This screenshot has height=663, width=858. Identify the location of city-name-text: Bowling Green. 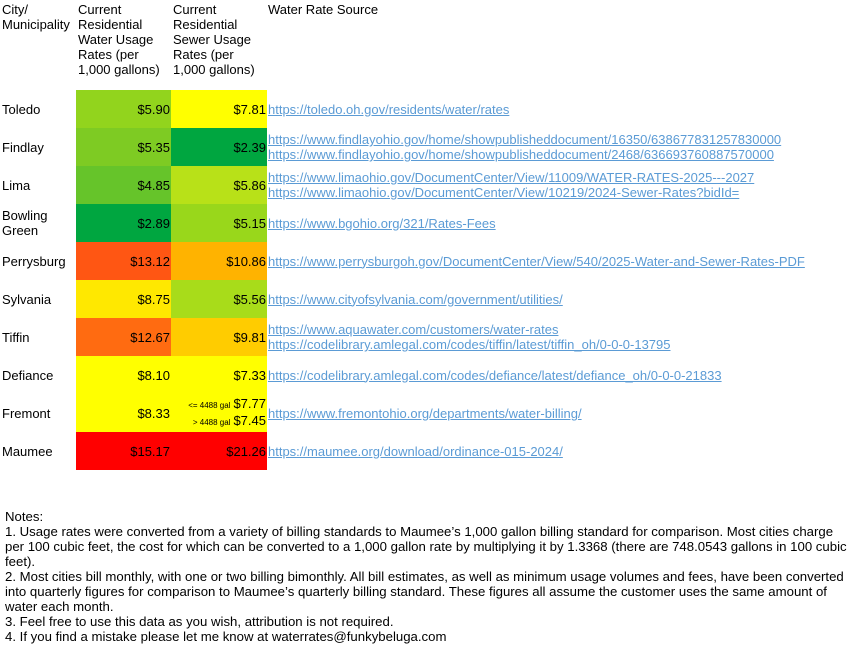
(25, 223).